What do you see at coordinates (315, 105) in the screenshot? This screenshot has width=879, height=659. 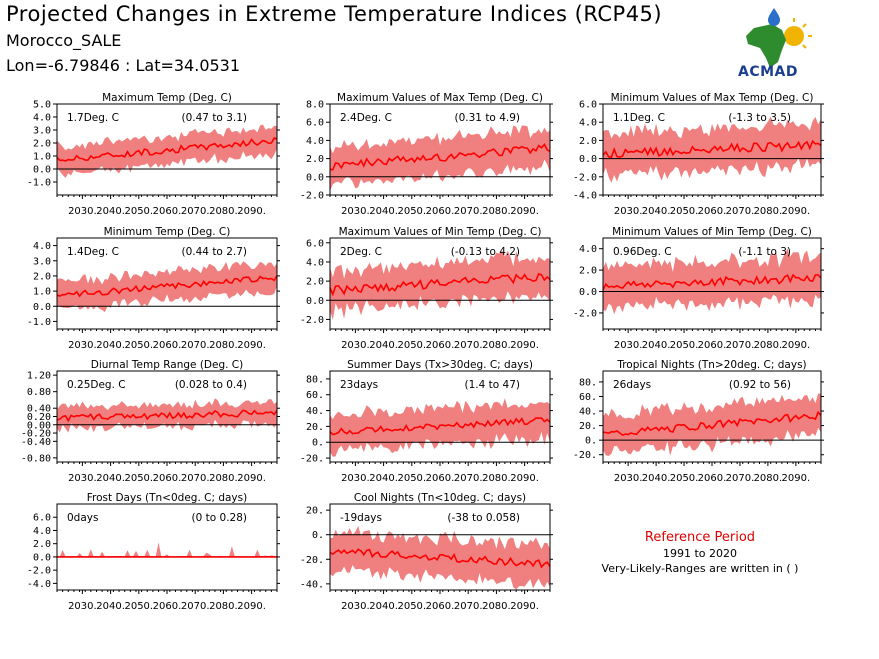 I see `y-tick-label: 8.0` at bounding box center [315, 105].